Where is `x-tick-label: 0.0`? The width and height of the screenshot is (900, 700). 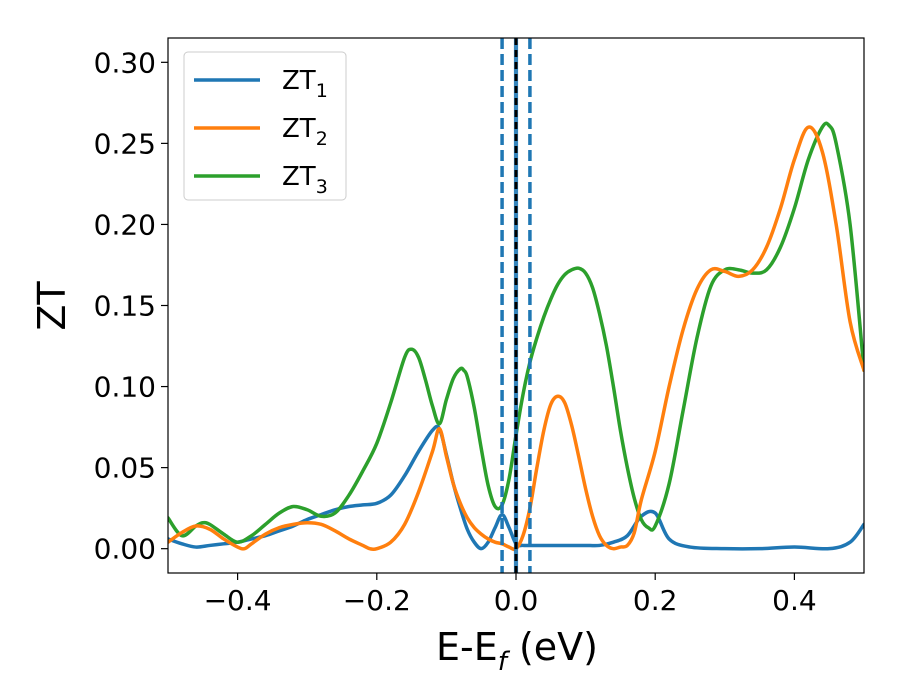
x-tick-label: 0.0 is located at coordinates (516, 600).